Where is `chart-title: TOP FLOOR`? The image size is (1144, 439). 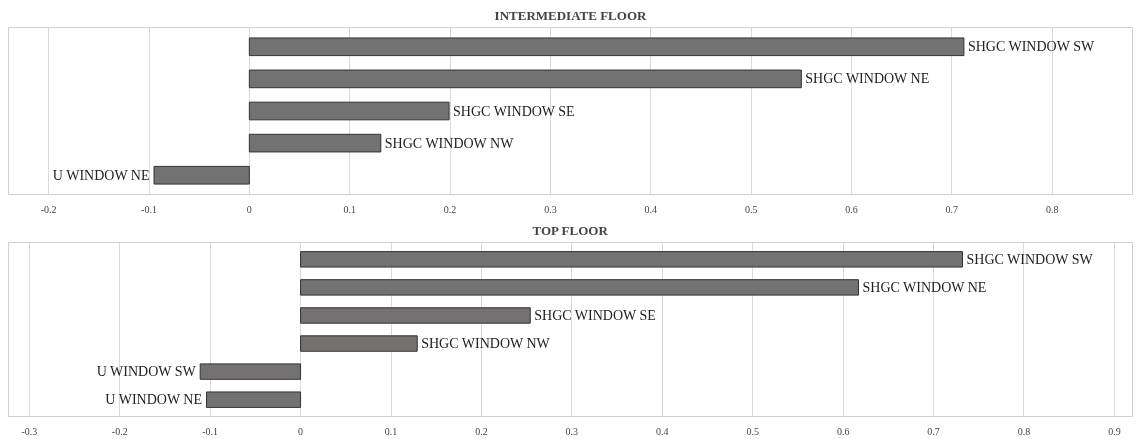
chart-title: TOP FLOOR is located at coordinates (570, 230).